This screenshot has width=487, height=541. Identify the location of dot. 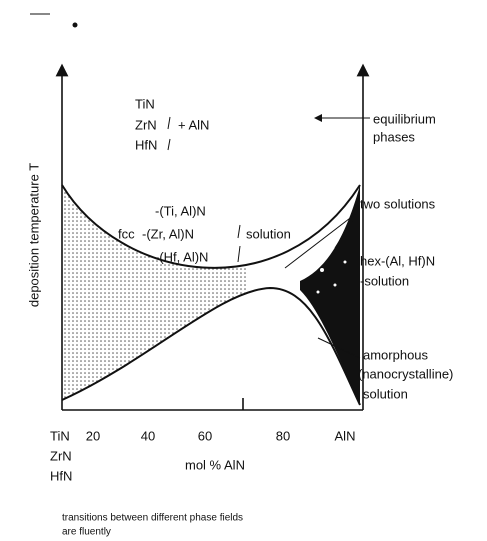
(75, 25).